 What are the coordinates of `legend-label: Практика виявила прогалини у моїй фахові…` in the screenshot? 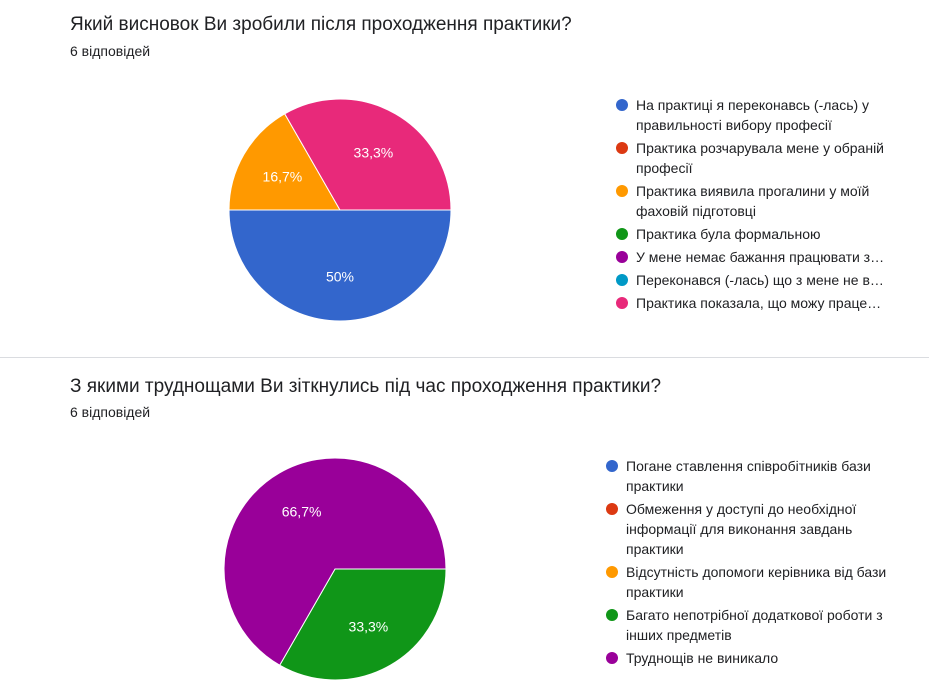 It's located at (753, 201).